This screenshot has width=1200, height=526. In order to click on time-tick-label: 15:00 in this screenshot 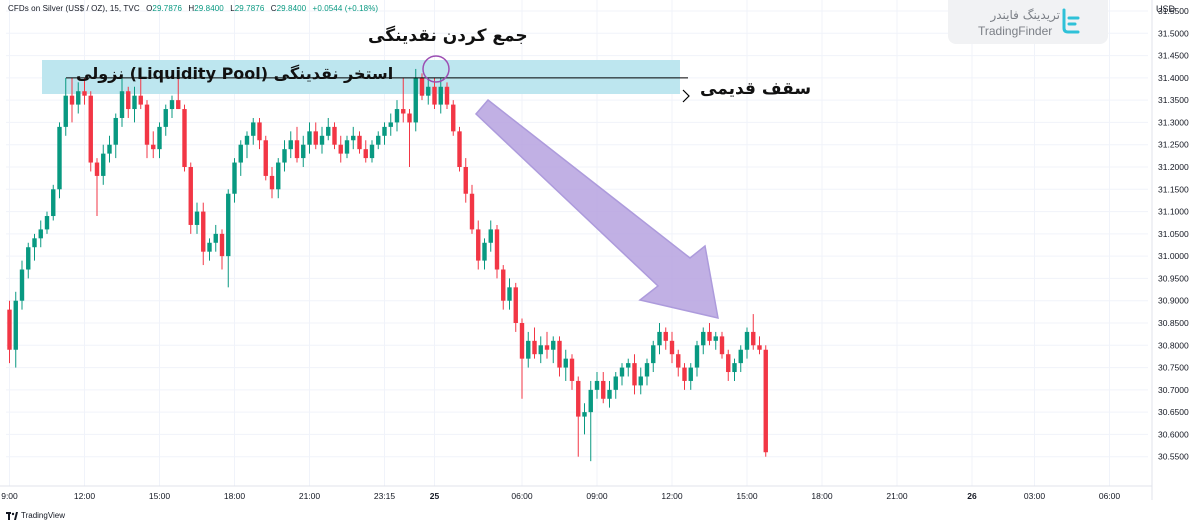, I will do `click(747, 496)`.